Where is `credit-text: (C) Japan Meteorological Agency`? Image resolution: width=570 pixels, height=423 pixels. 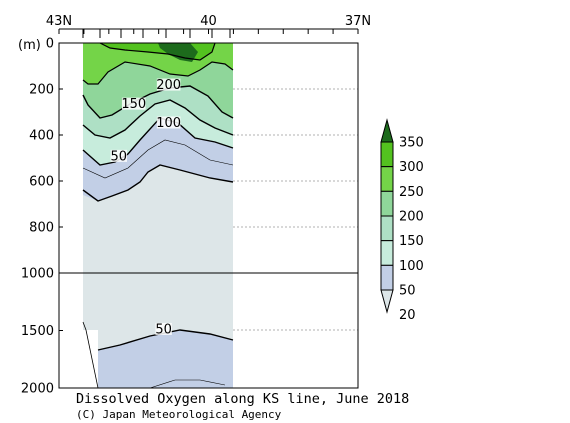 credit-text: (C) Japan Meteorological Agency is located at coordinates (179, 414).